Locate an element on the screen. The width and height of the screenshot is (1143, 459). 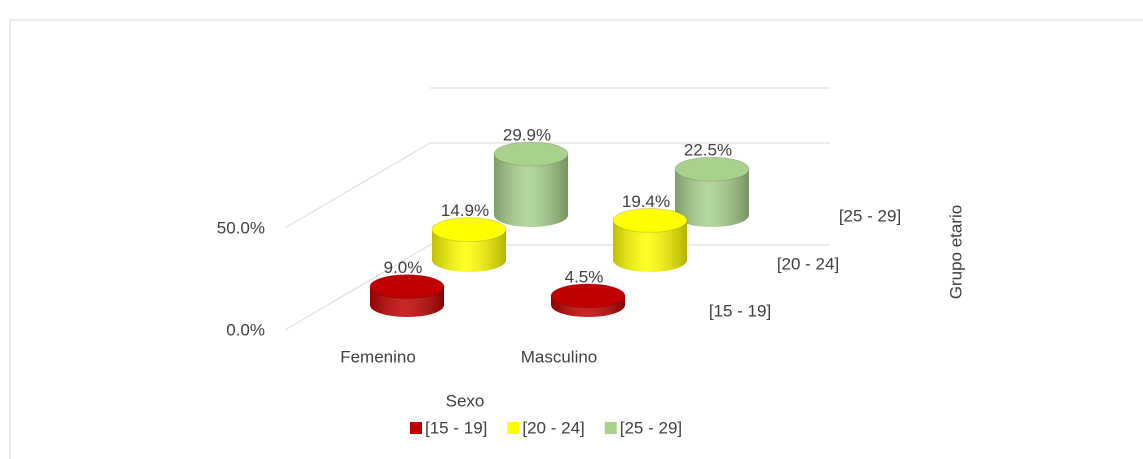
z-tick-label: [20 - 24] is located at coordinates (808, 263).